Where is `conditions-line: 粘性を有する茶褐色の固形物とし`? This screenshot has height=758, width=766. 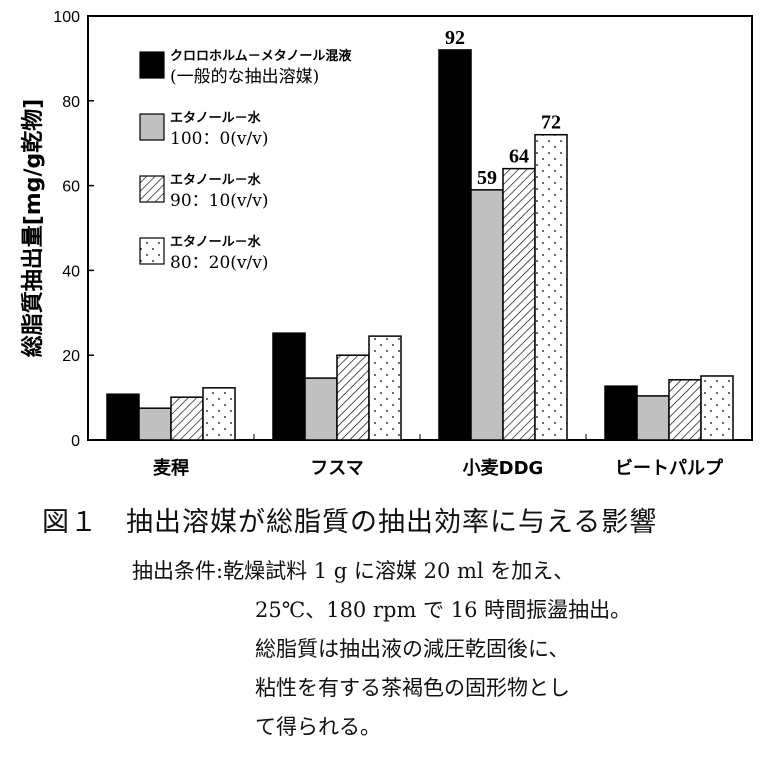
conditions-line: 粘性を有する茶褐色の固形物とし is located at coordinates (412, 688).